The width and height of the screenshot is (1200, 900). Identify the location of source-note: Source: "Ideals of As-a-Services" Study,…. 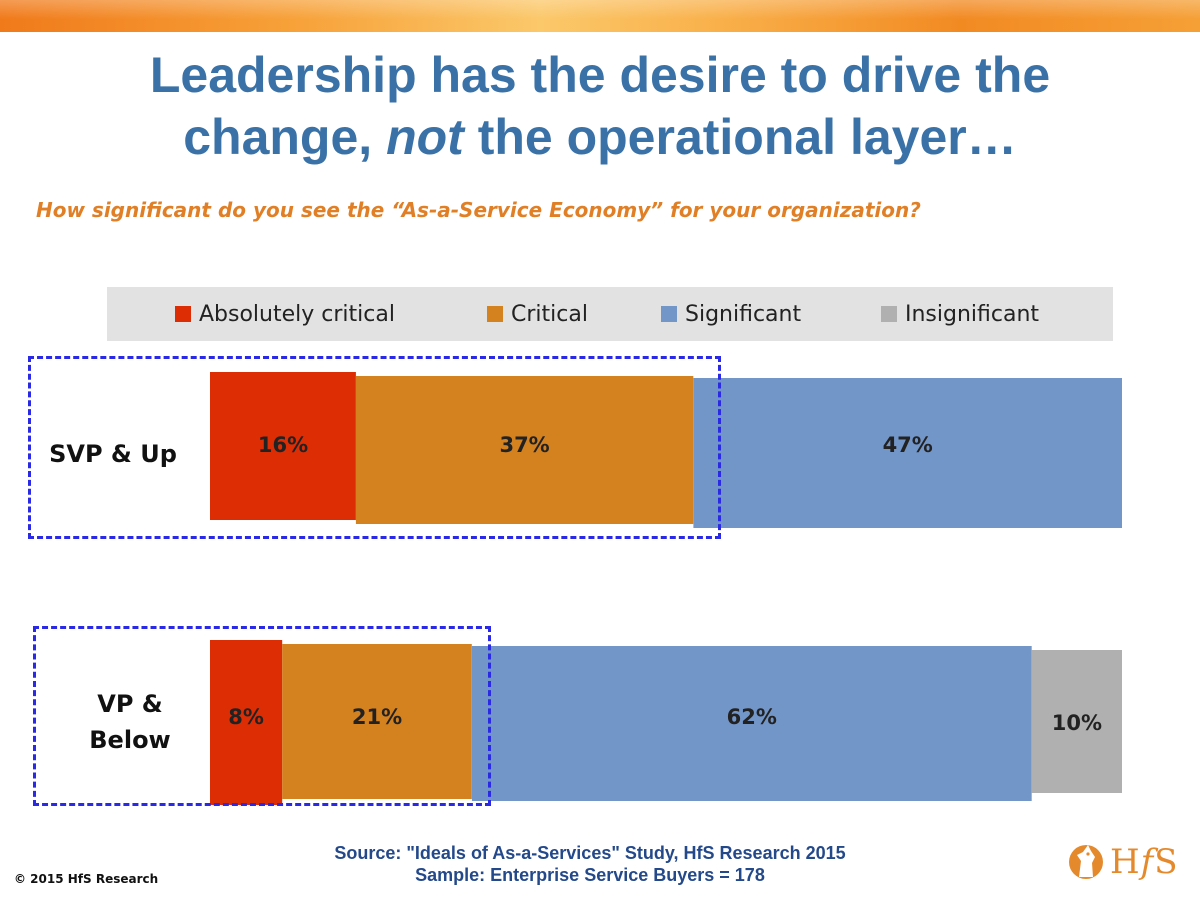
(590, 864).